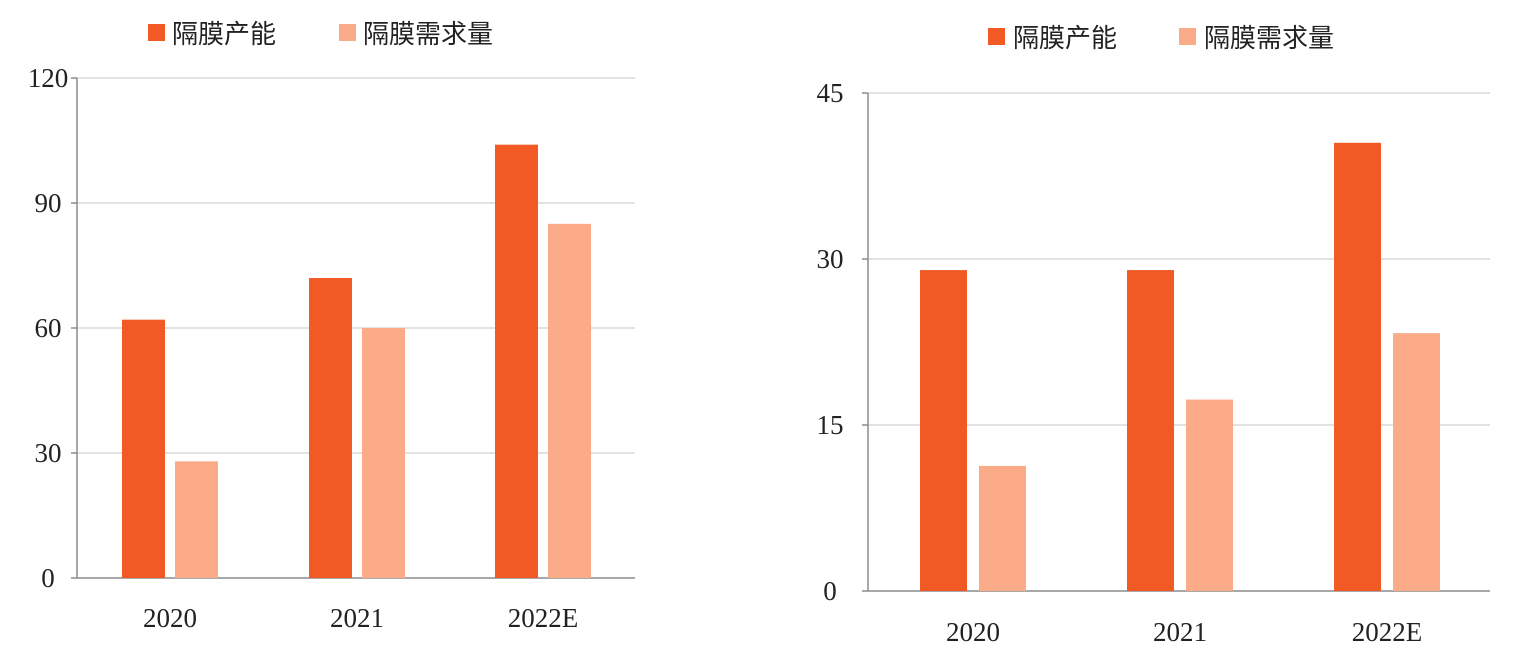  Describe the element at coordinates (830, 93) in the screenshot. I see `right-y-tick-label: 45` at that location.